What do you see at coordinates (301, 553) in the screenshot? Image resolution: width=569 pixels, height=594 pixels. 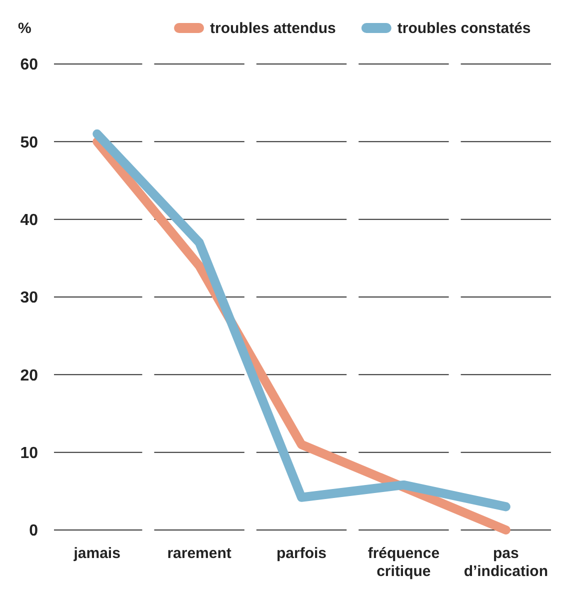 I see `x-tick-label: parfois` at bounding box center [301, 553].